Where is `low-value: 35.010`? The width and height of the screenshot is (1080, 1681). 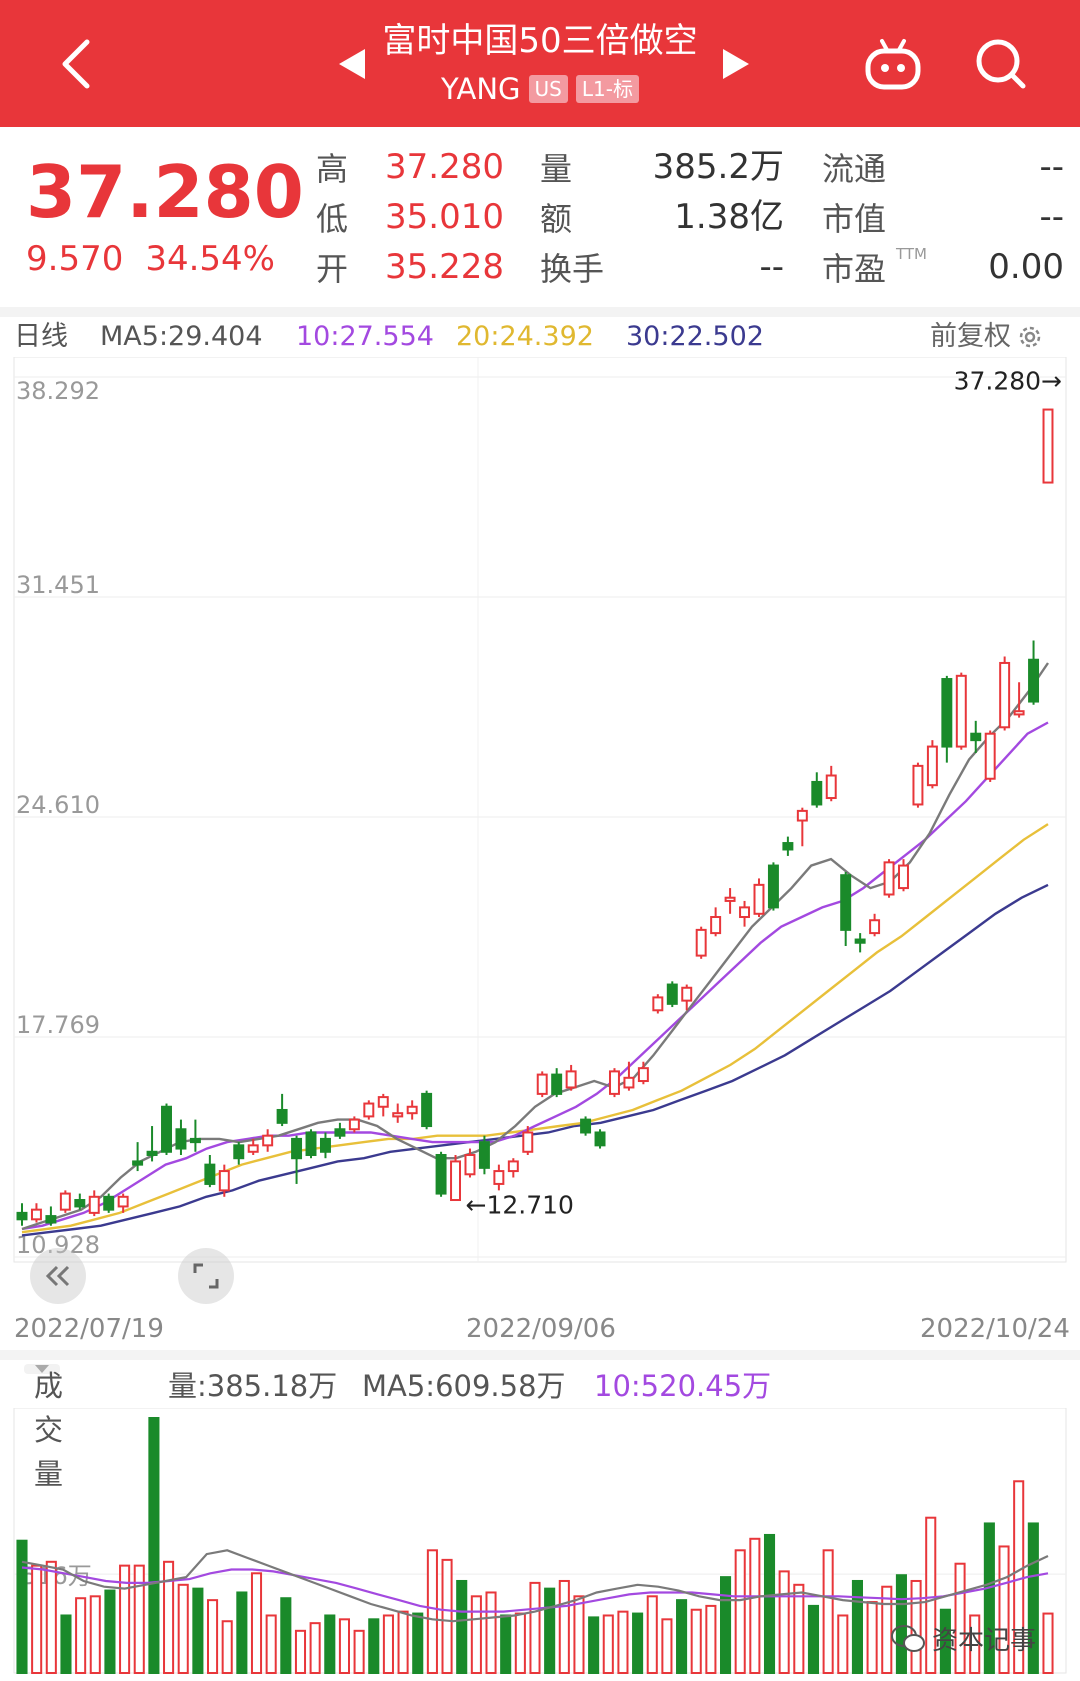
low-value: 35.010 is located at coordinates (444, 217).